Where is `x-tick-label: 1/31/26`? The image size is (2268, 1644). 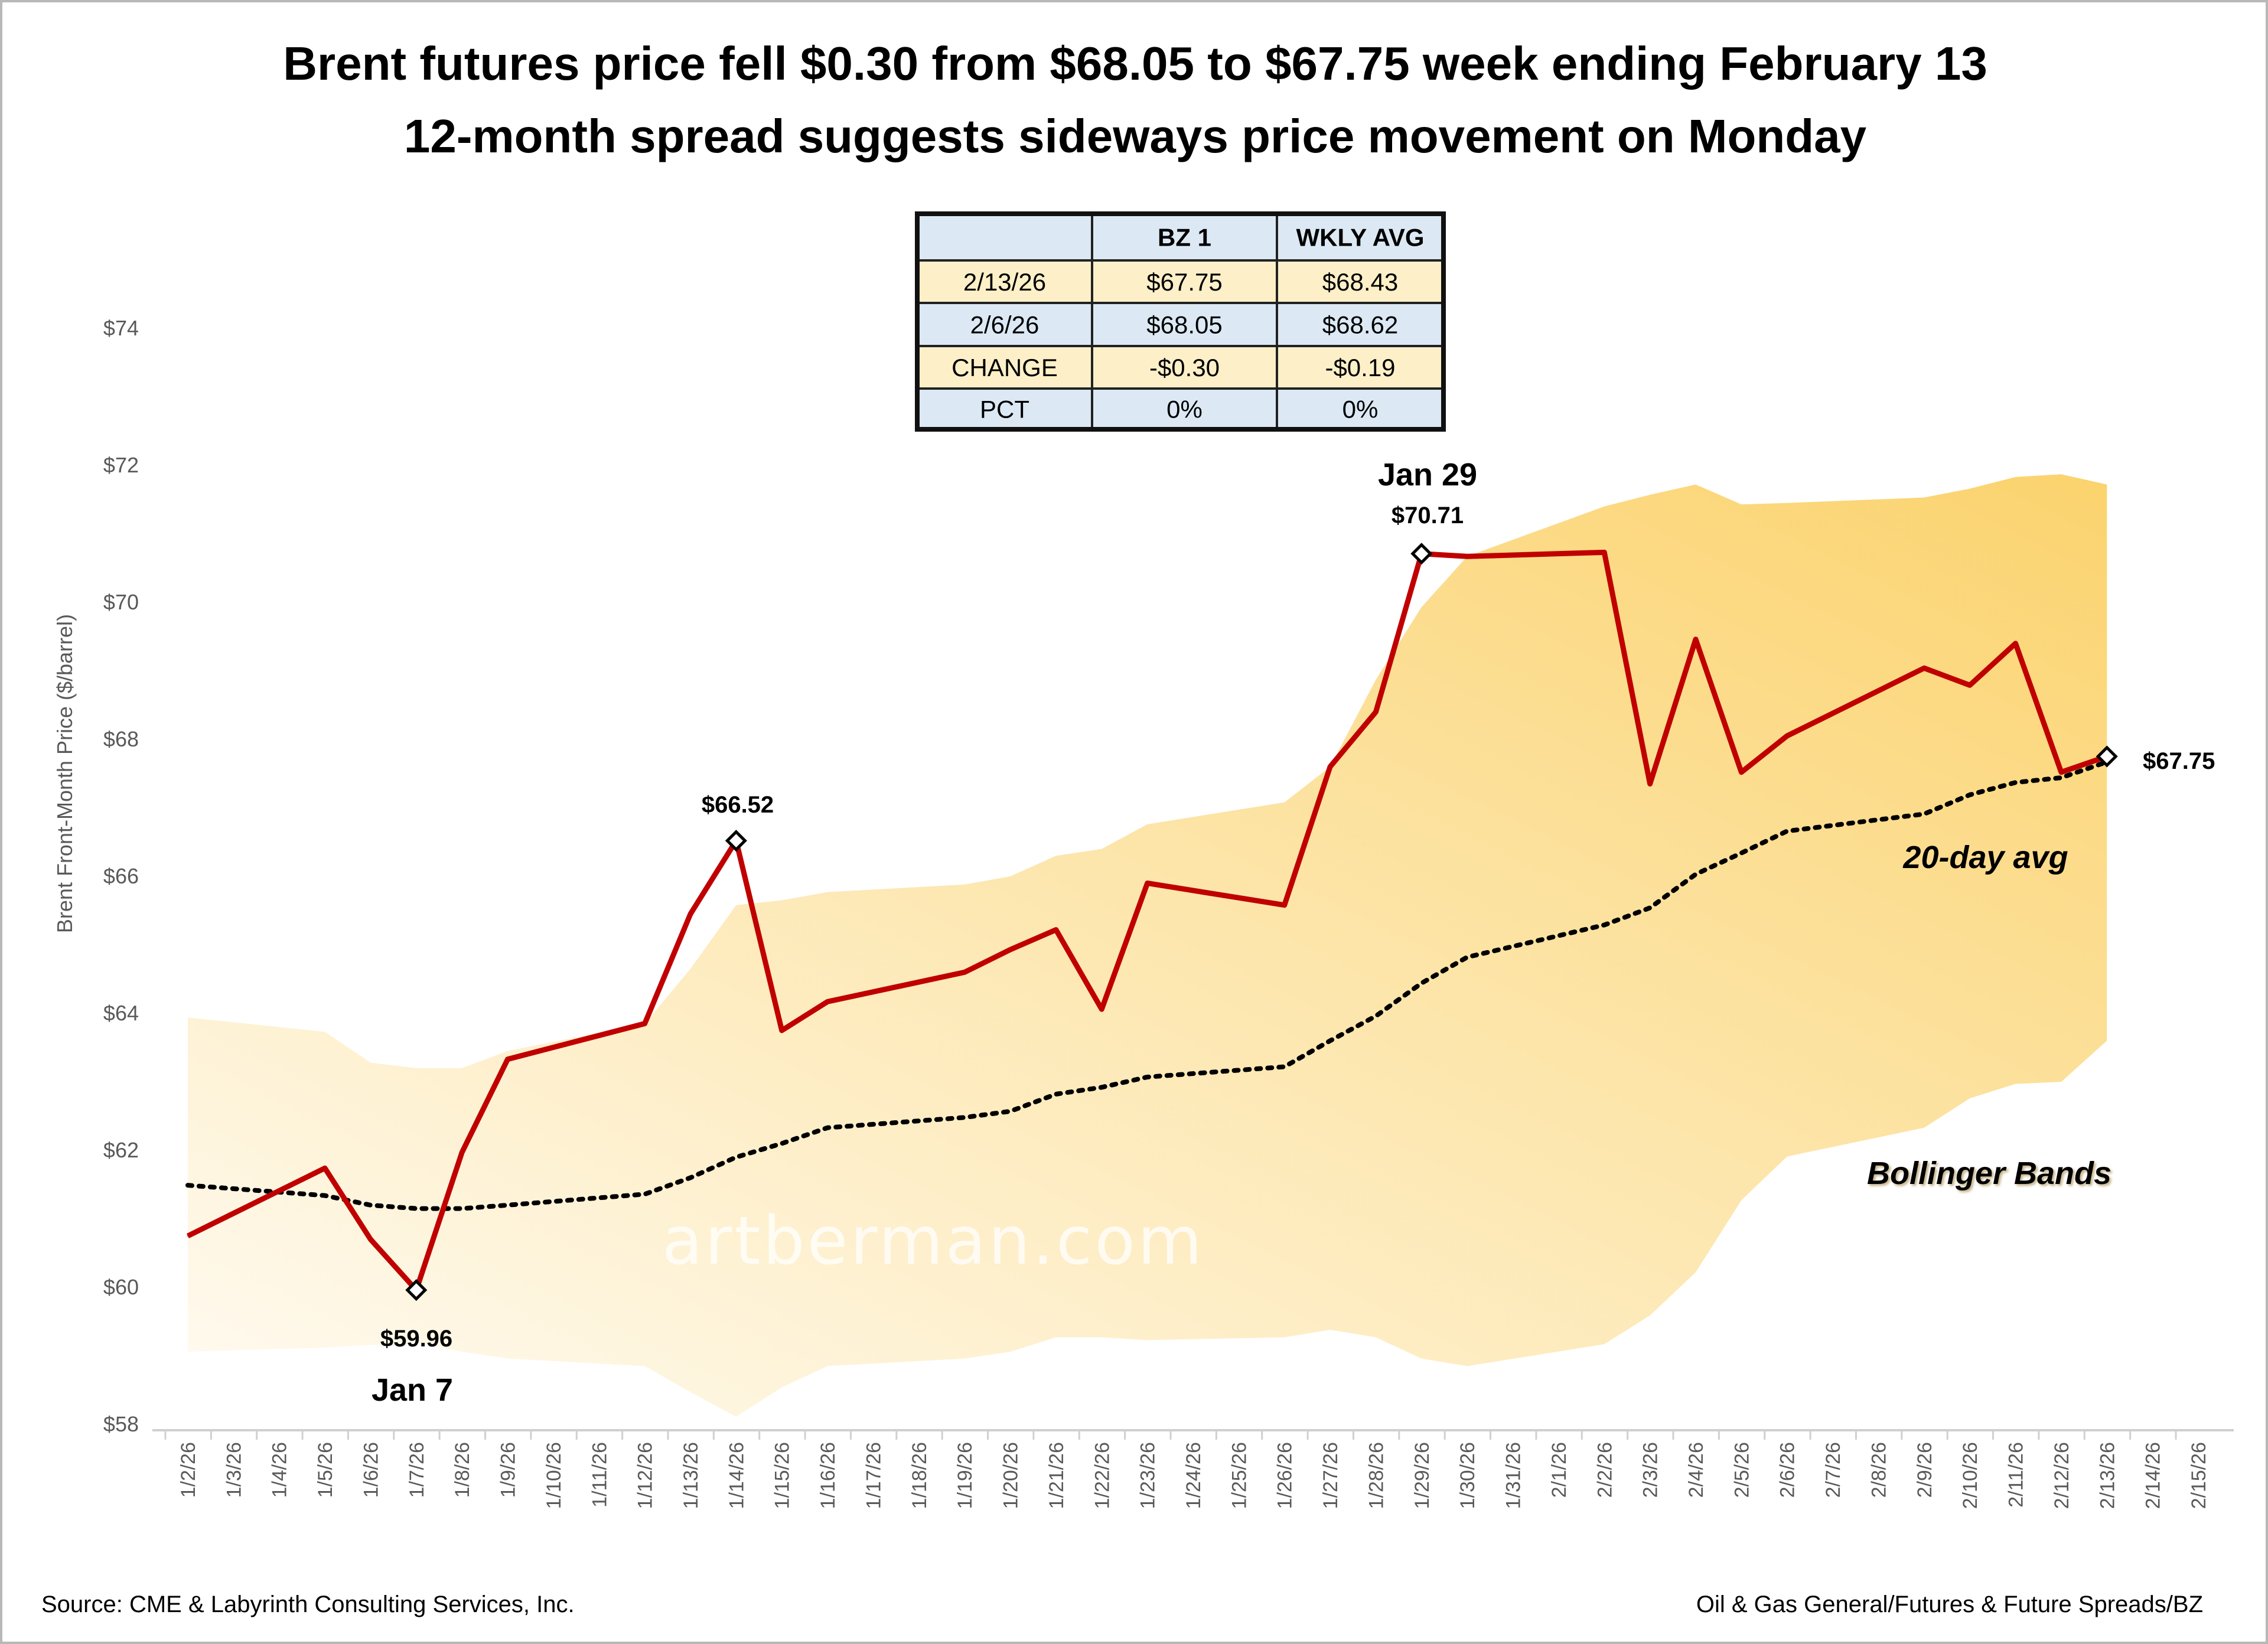 x-tick-label: 1/31/26 is located at coordinates (1514, 1476).